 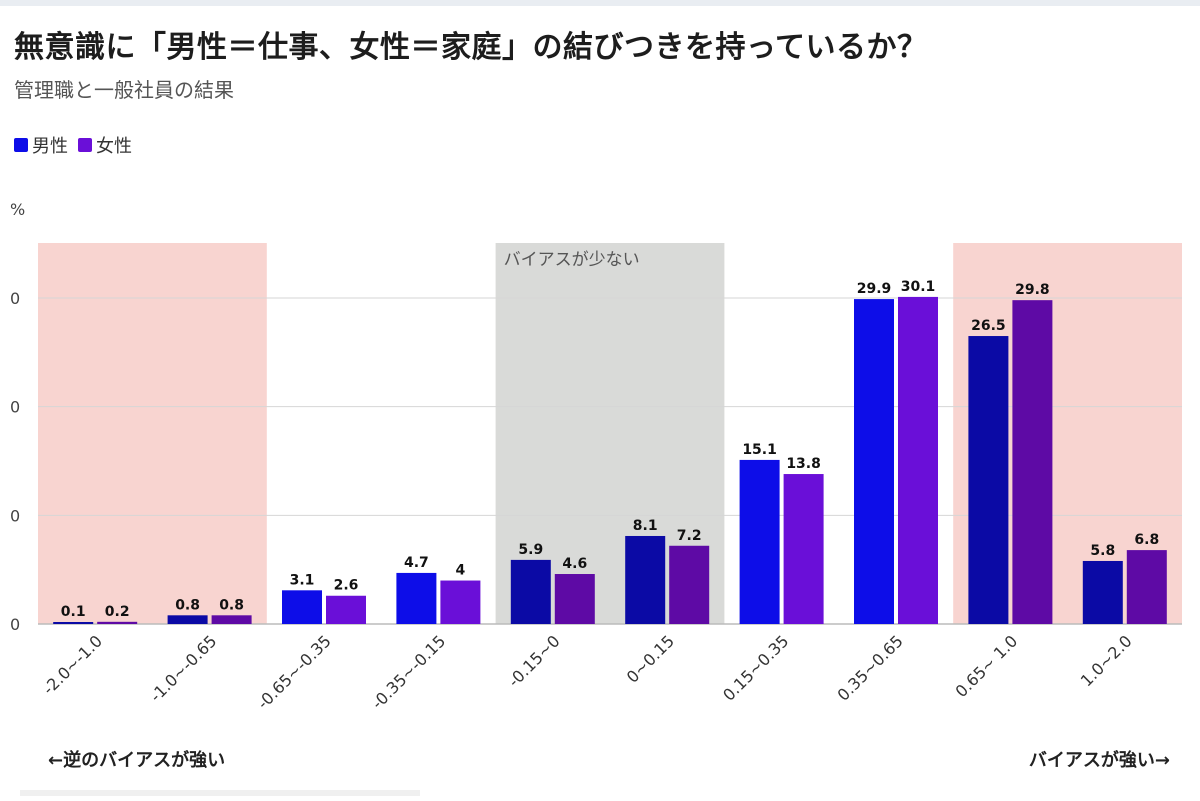 I want to click on note-strong-bias: バイアスが強い→, so click(x=1099, y=760).